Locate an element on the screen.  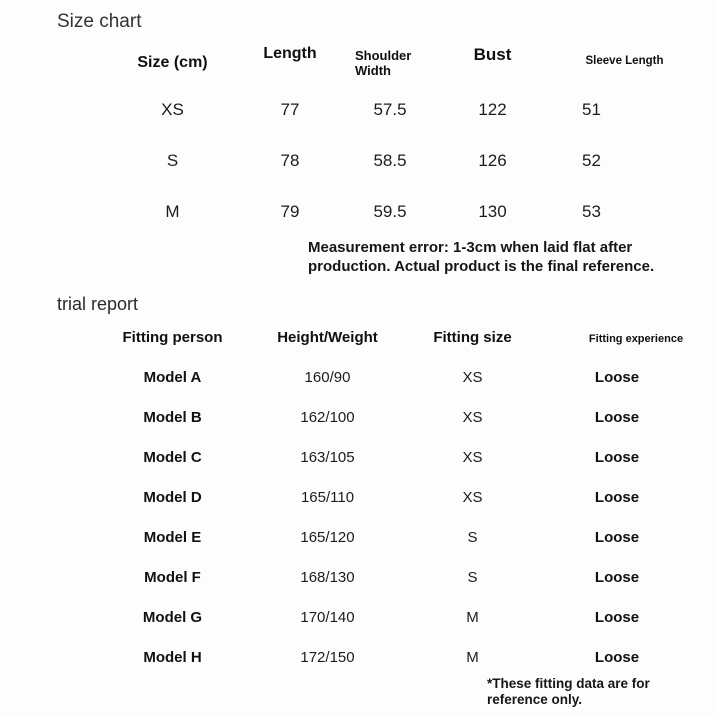
col-header-sleeve-length: Sleeve Length is located at coordinates (612, 58).